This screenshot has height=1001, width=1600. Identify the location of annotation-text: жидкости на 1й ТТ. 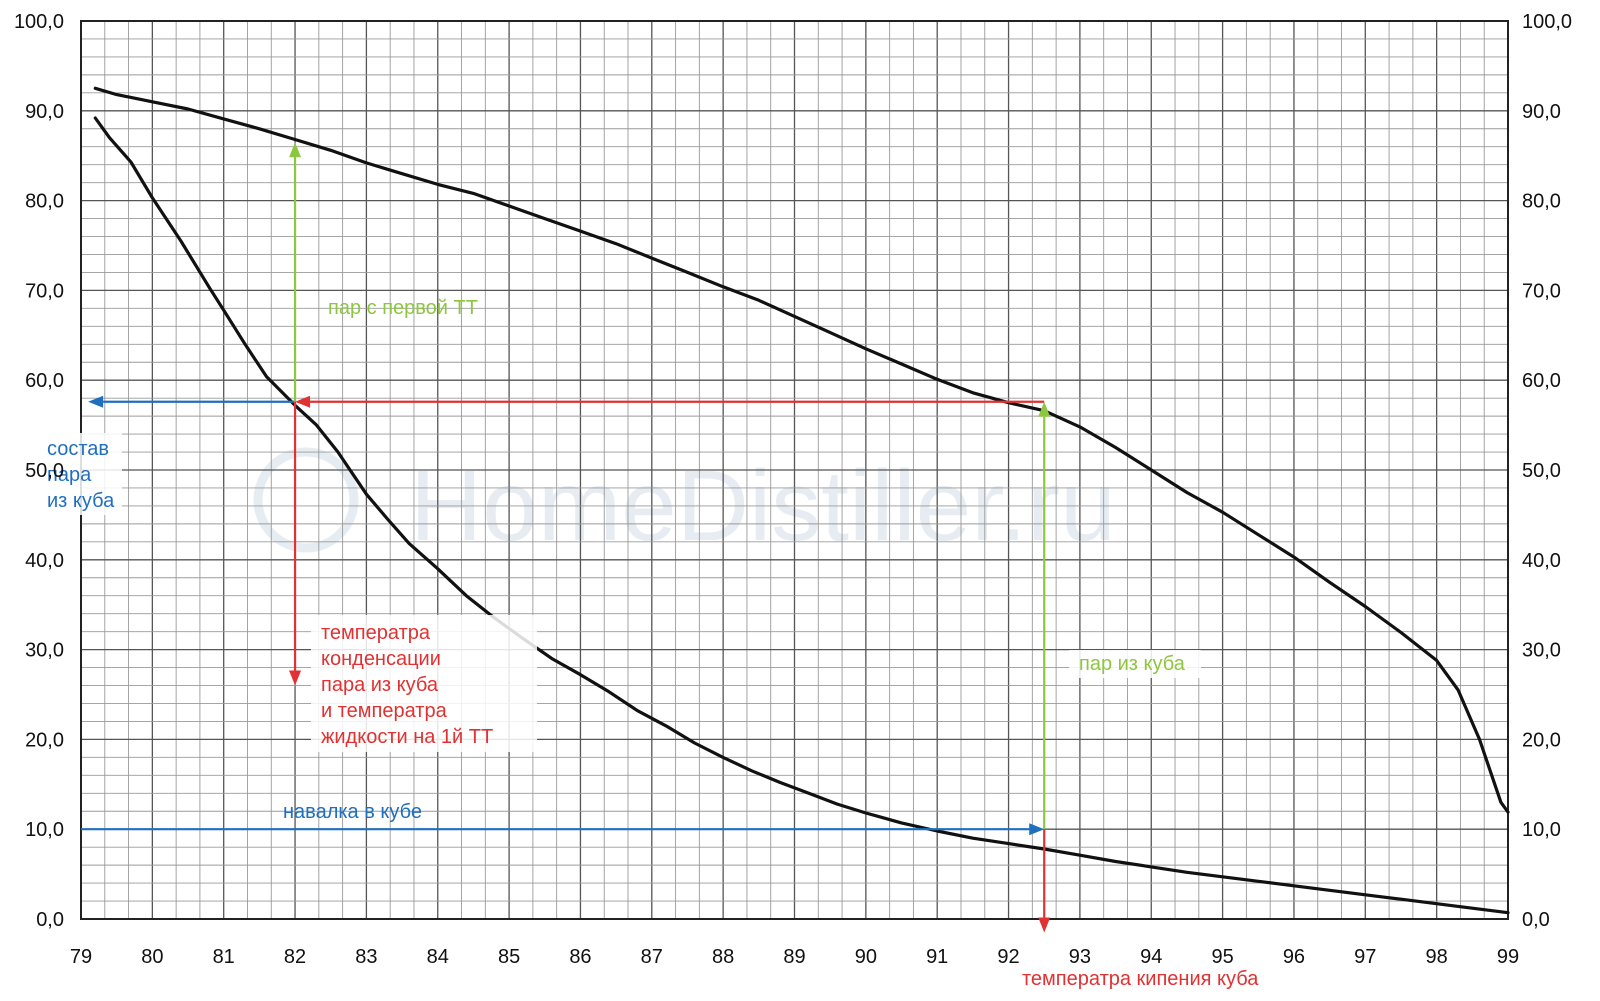
(407, 737).